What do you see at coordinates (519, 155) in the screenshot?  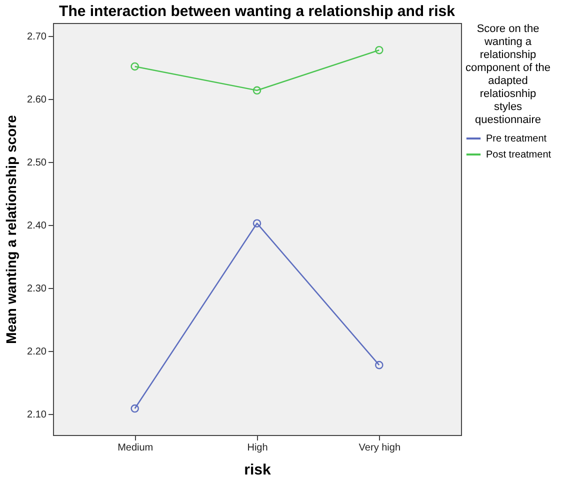 I see `legend-label: Post treatment` at bounding box center [519, 155].